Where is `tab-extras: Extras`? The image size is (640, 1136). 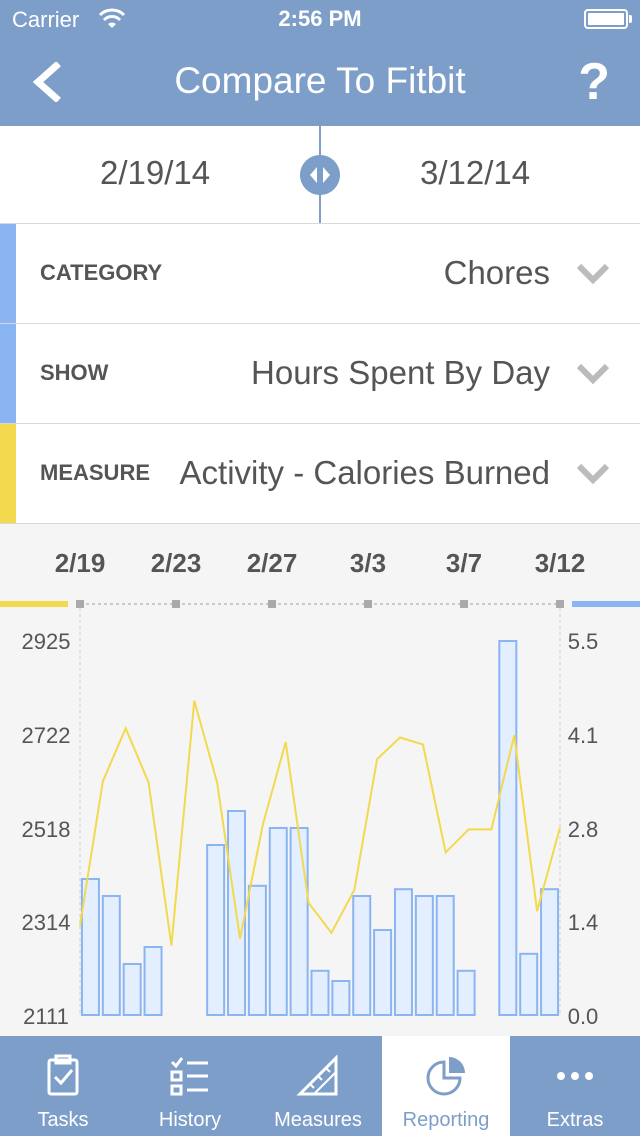 tab-extras: Extras is located at coordinates (575, 1086).